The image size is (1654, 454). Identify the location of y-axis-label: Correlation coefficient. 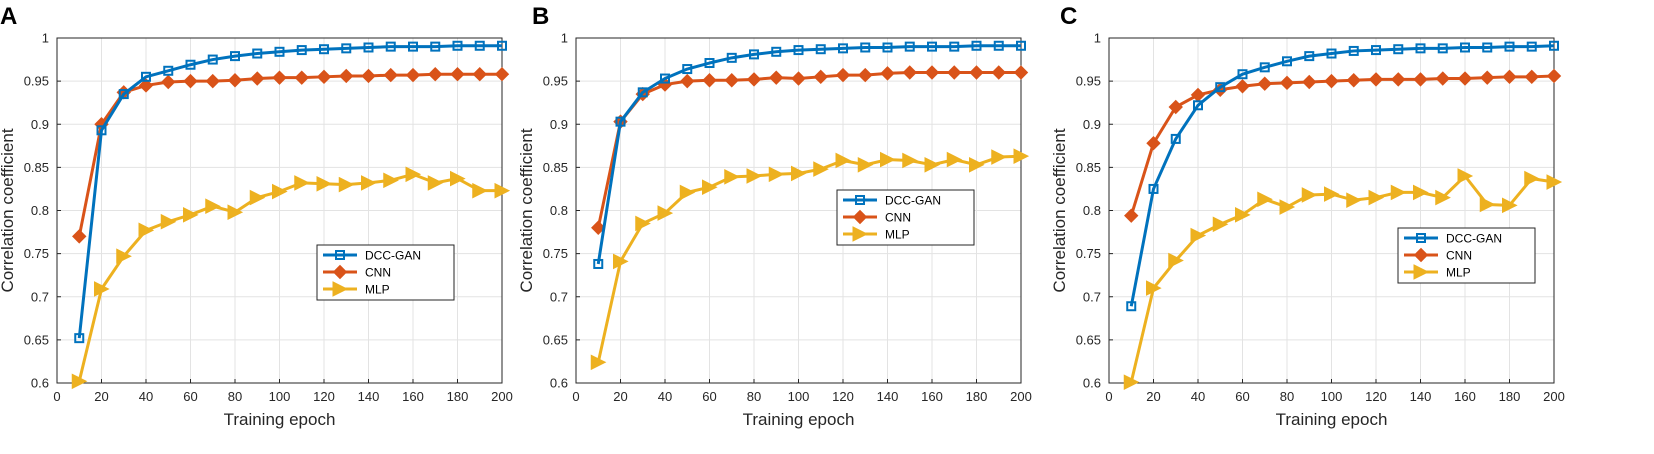
(526, 210).